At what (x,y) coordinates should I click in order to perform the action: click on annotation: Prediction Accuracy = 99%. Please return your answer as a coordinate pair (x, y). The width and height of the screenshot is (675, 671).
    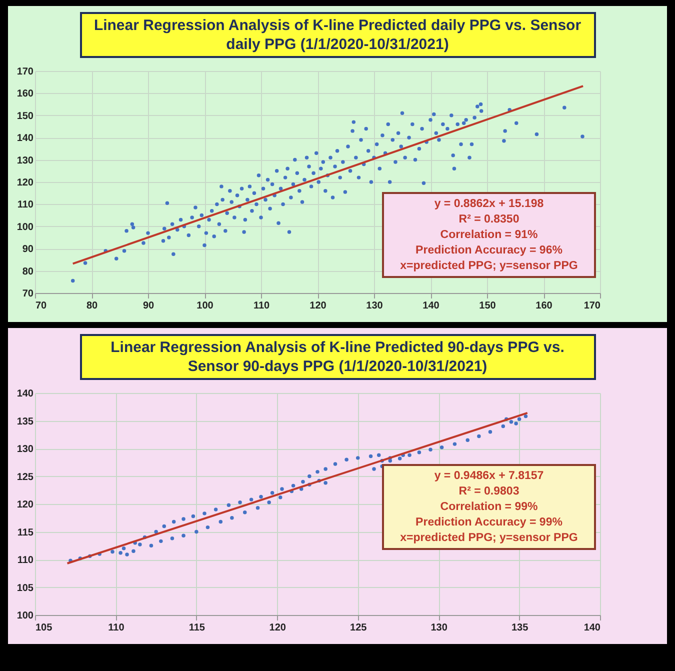
    Looking at the image, I should click on (489, 522).